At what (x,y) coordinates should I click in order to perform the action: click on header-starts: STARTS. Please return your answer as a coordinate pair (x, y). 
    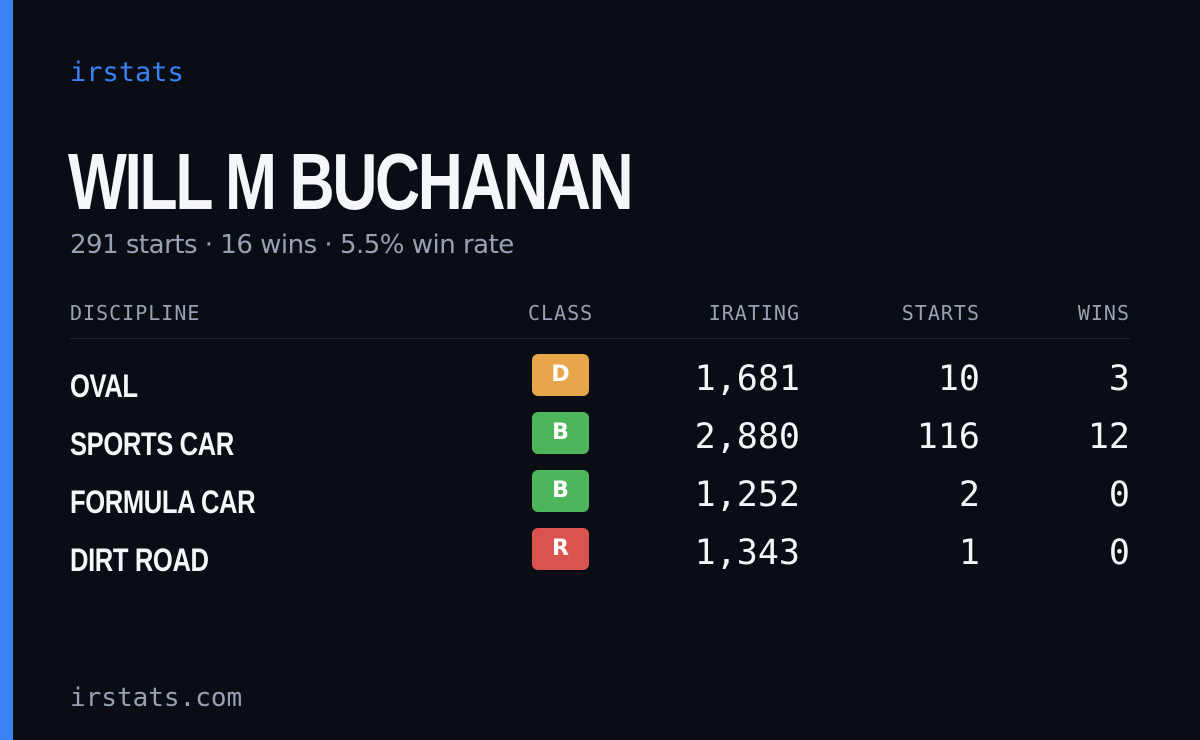
    Looking at the image, I should click on (940, 313).